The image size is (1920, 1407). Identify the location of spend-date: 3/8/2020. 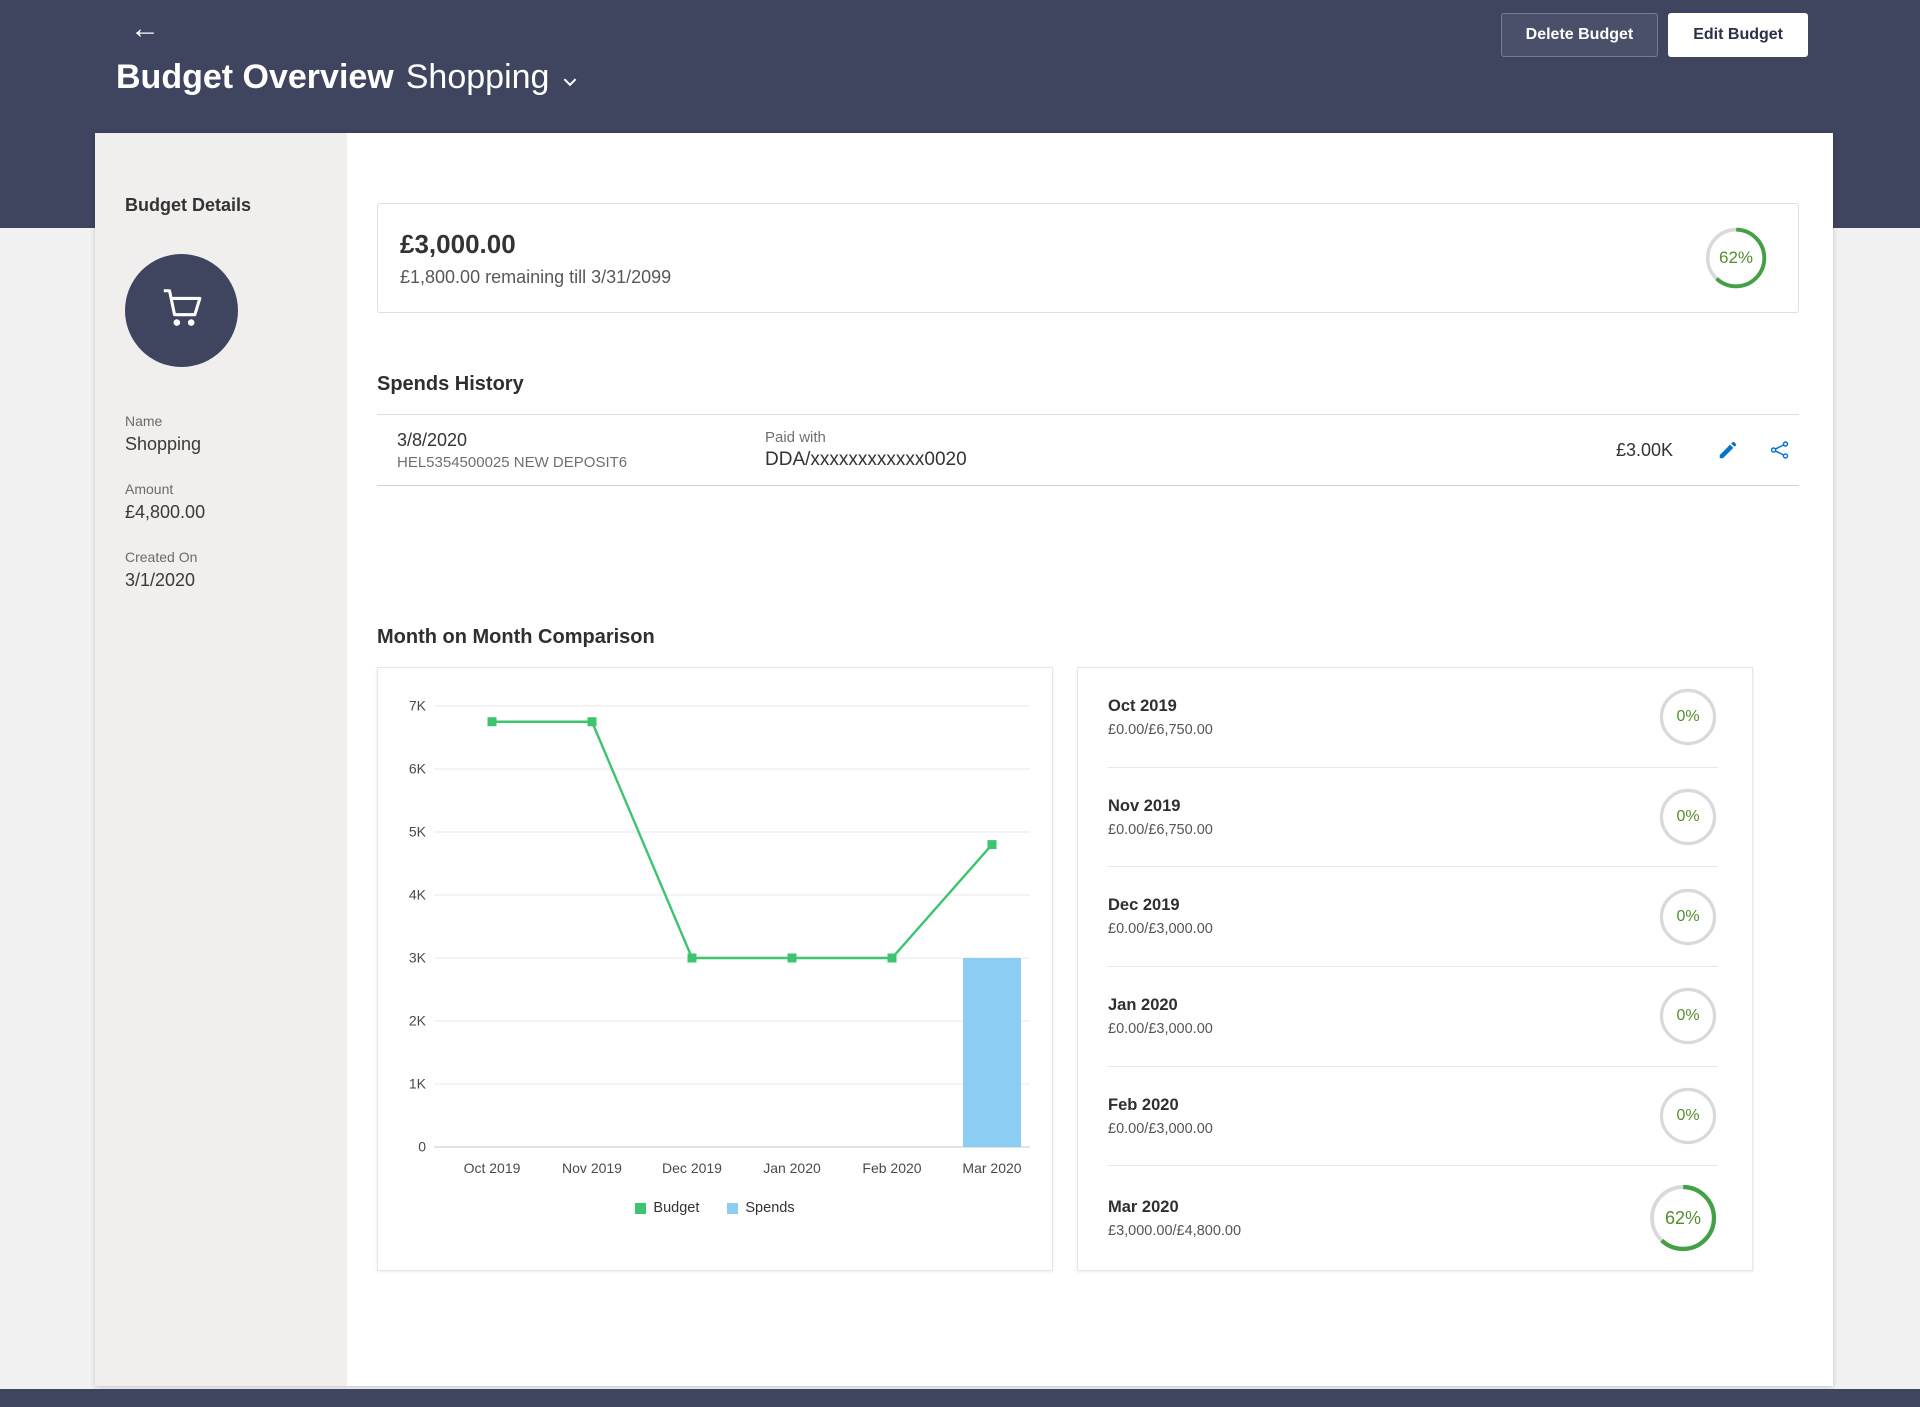
(432, 439).